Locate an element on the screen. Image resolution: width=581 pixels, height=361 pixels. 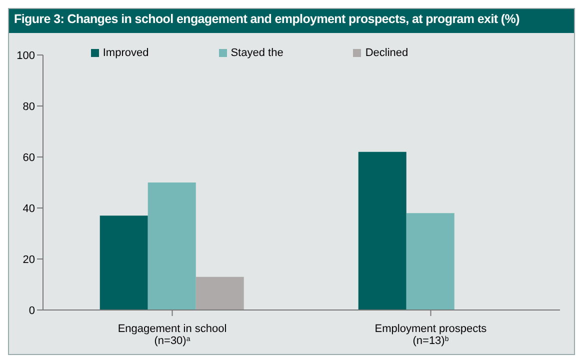
y-tick-label: 100 is located at coordinates (25, 56).